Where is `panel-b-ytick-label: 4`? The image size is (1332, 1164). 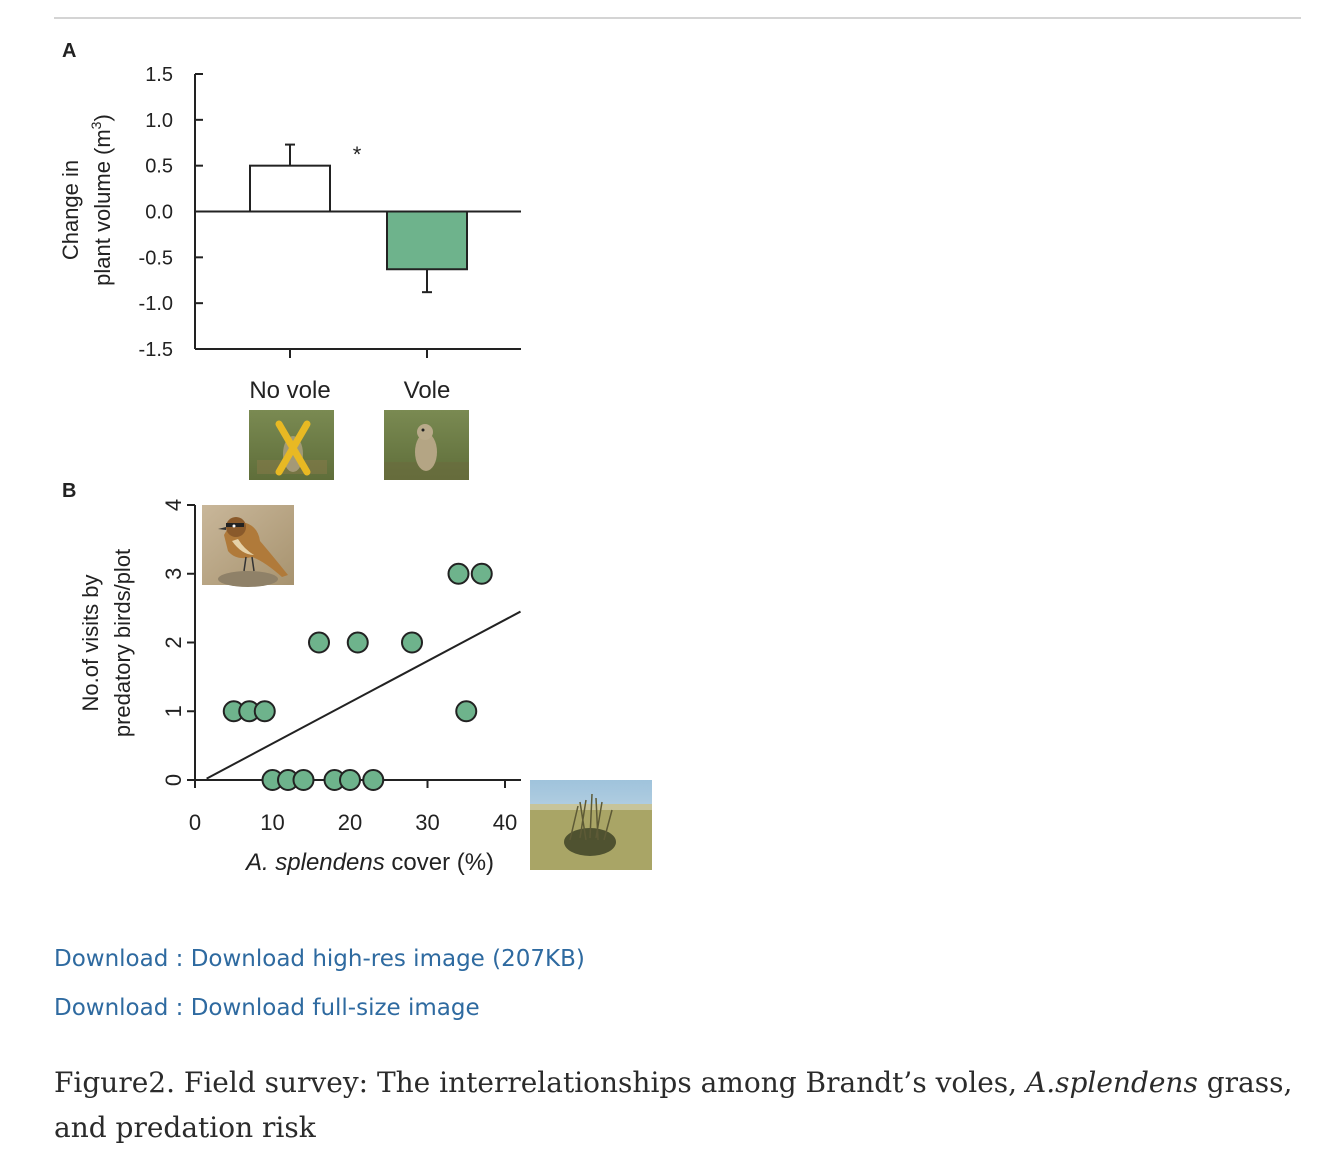
panel-b-ytick-label: 4 is located at coordinates (173, 505).